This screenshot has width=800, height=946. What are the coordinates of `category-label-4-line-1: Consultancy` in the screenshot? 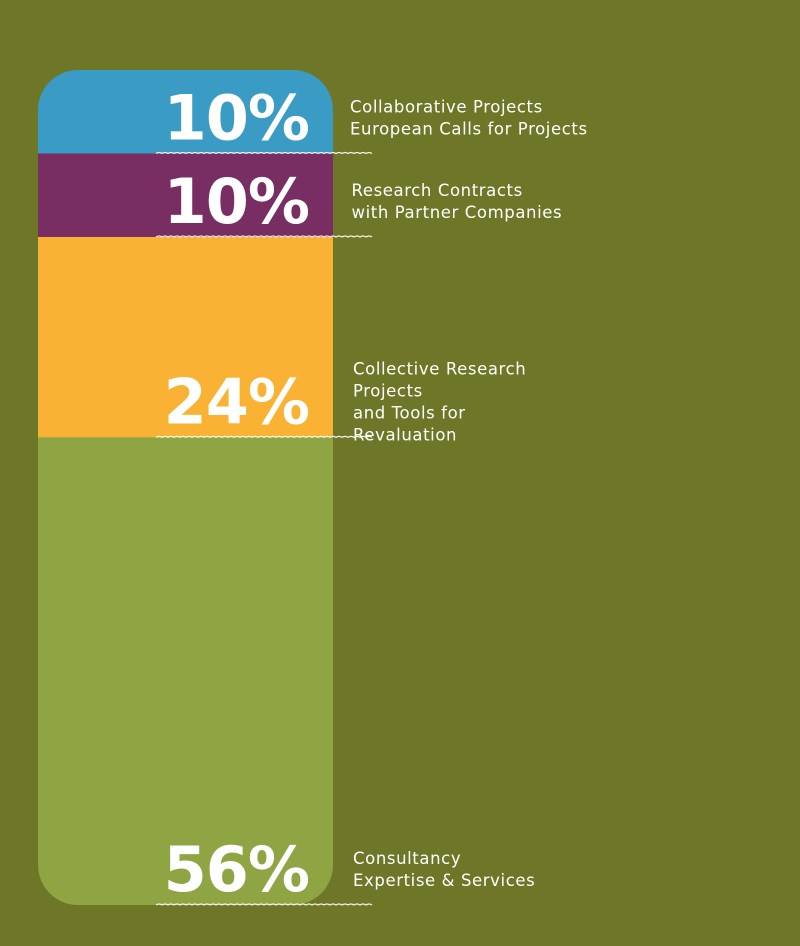 It's located at (407, 858).